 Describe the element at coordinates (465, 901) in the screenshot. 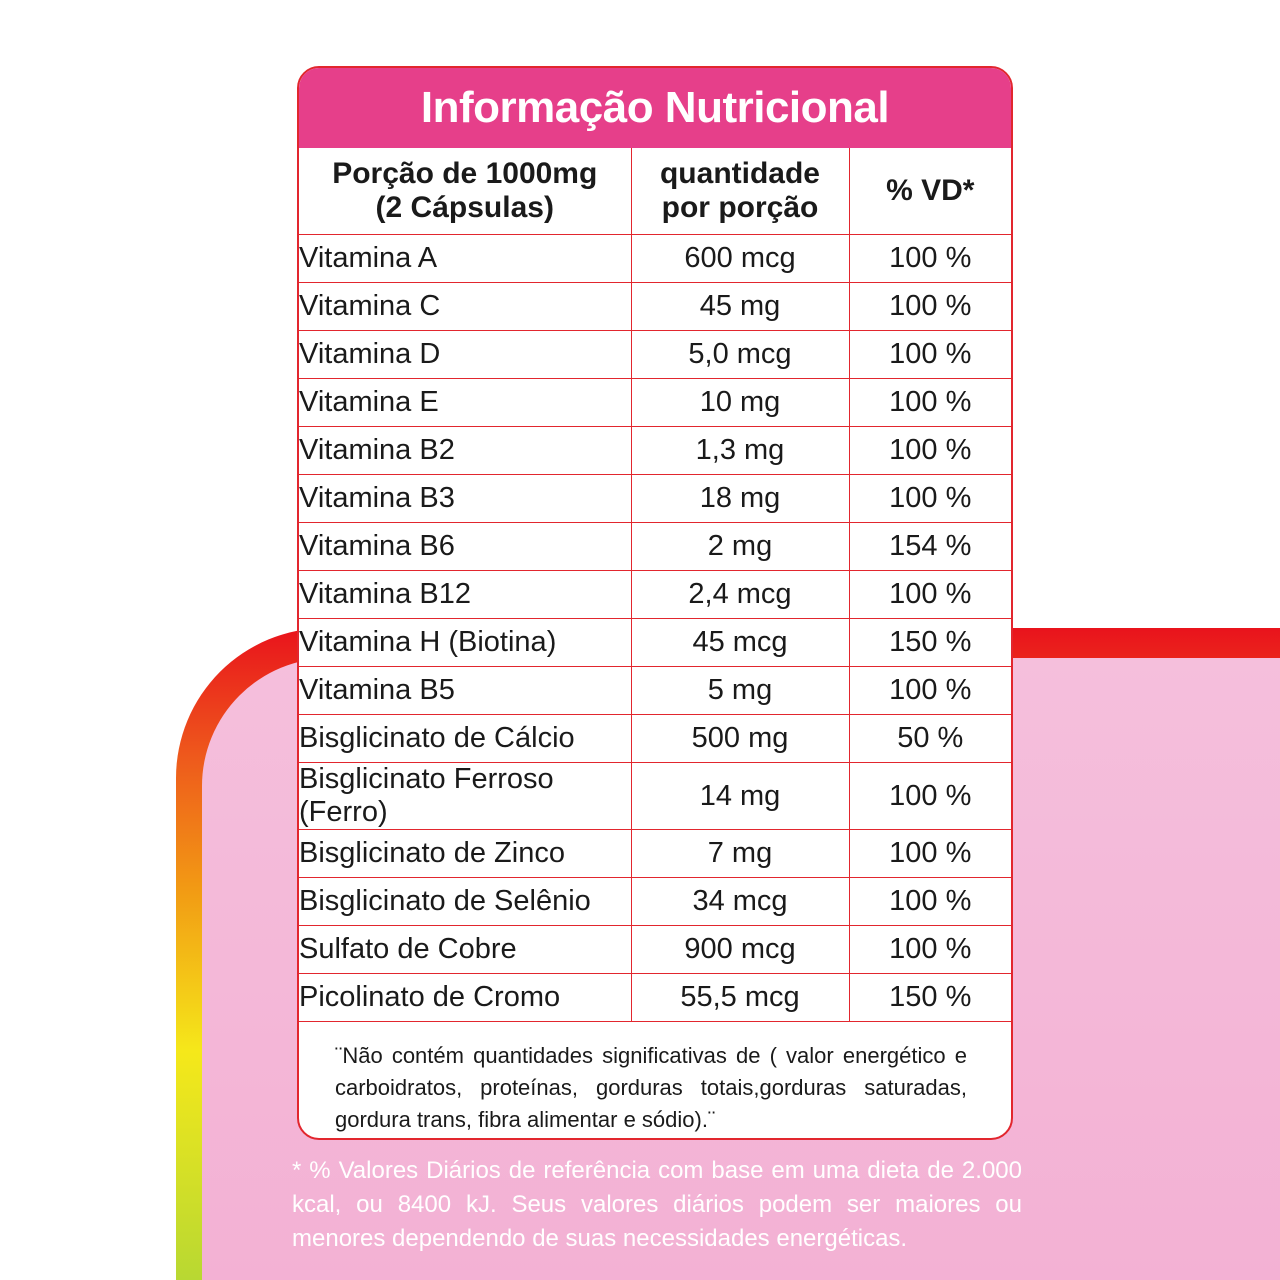

I see `nutrient-name: Bisglicinato de Selênio` at that location.